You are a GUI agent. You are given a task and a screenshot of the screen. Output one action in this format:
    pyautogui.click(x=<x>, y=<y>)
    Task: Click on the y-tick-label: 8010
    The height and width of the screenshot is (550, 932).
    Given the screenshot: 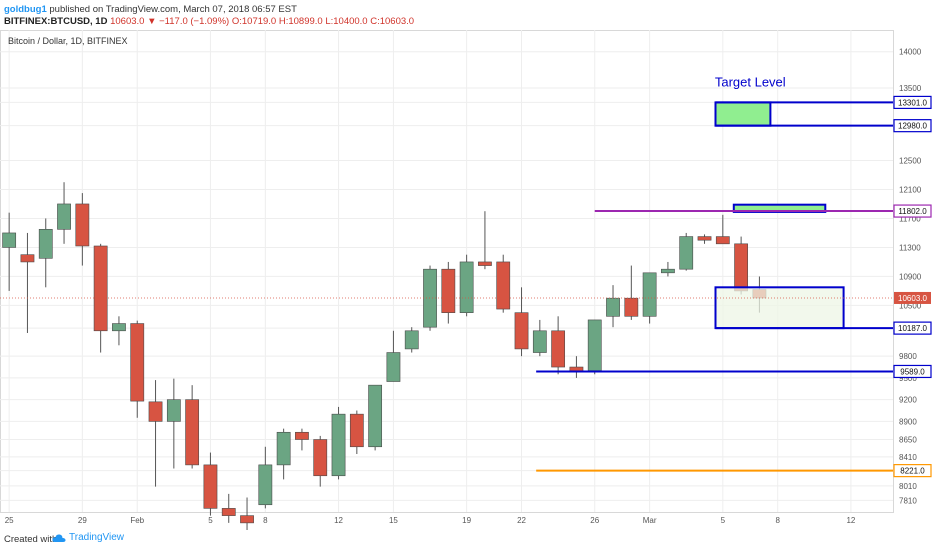 What is the action you would take?
    pyautogui.click(x=908, y=486)
    